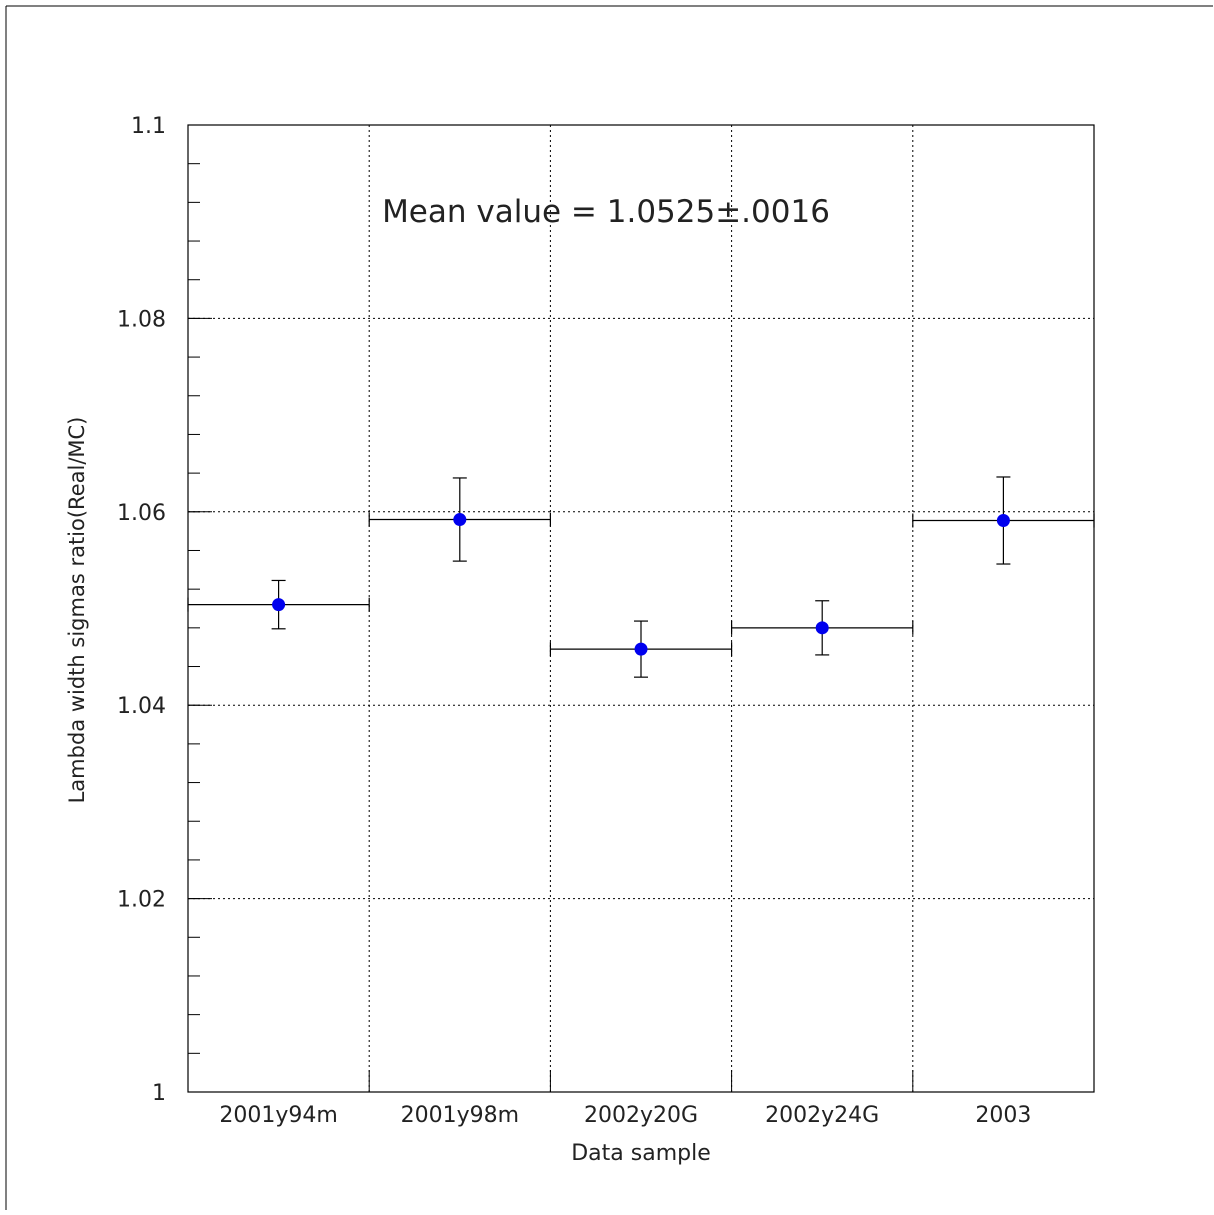 The width and height of the screenshot is (1214, 1215). What do you see at coordinates (606, 212) in the screenshot?
I see `mean-value-annotation: Mean value = 1.0525±.0016` at bounding box center [606, 212].